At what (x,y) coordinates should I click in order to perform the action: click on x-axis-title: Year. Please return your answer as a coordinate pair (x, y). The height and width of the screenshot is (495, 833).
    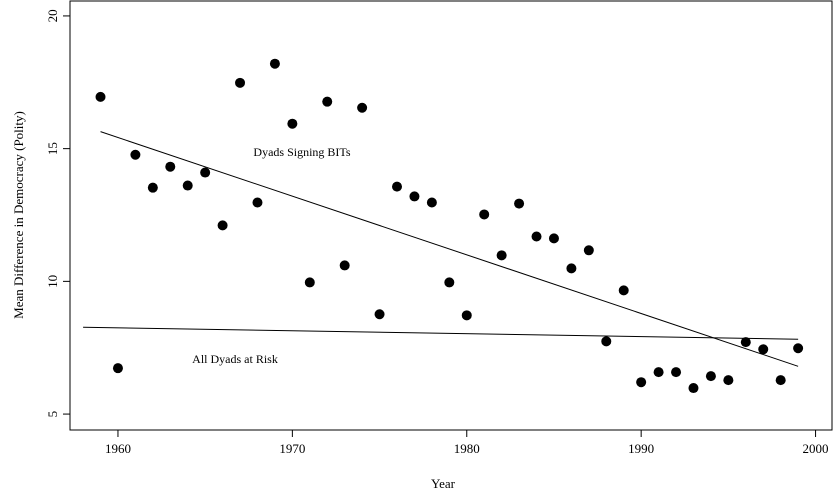
    Looking at the image, I should click on (443, 483).